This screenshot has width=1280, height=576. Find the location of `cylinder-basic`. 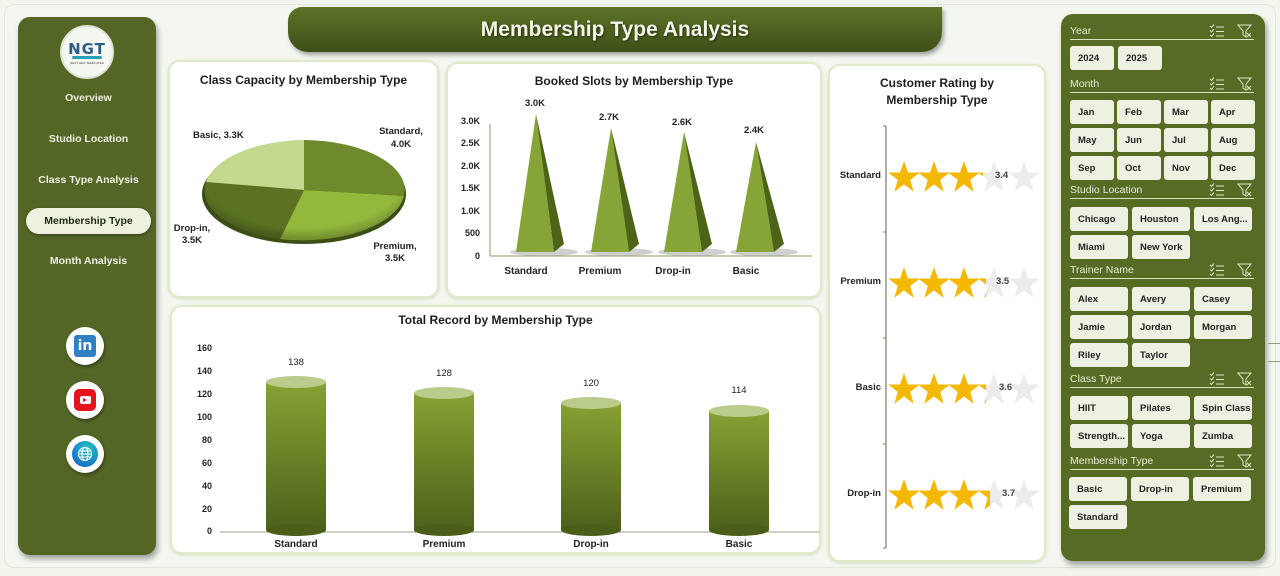

cylinder-basic is located at coordinates (739, 470).